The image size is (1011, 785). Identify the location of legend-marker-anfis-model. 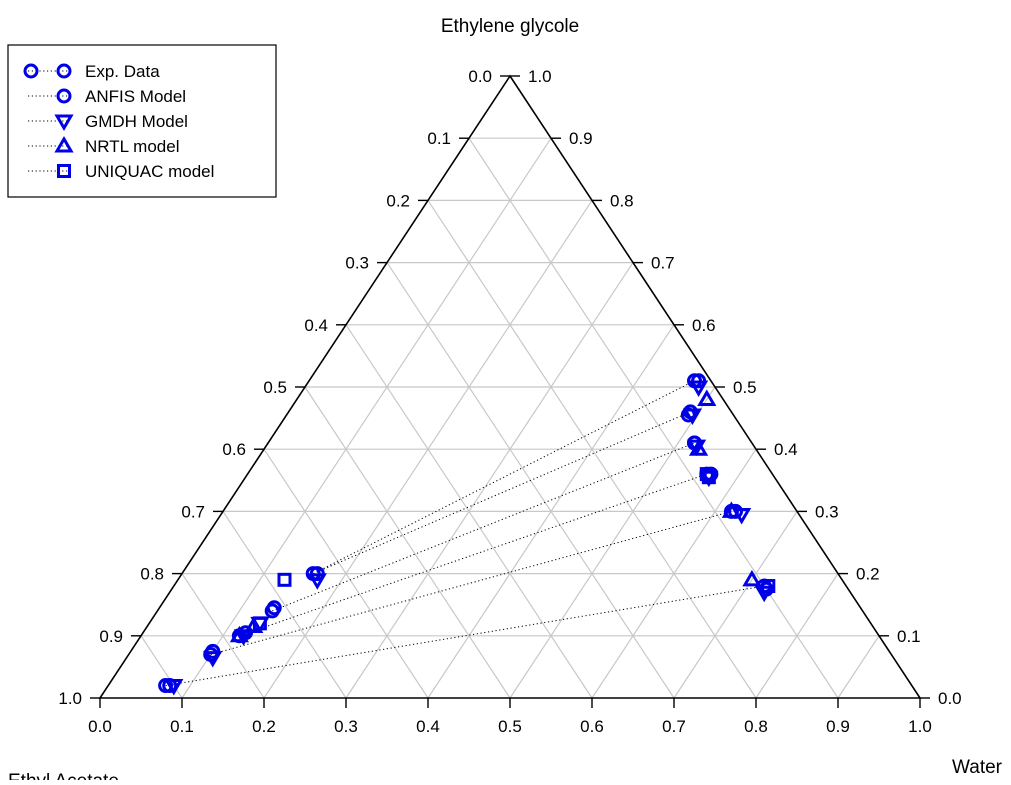
(64, 96).